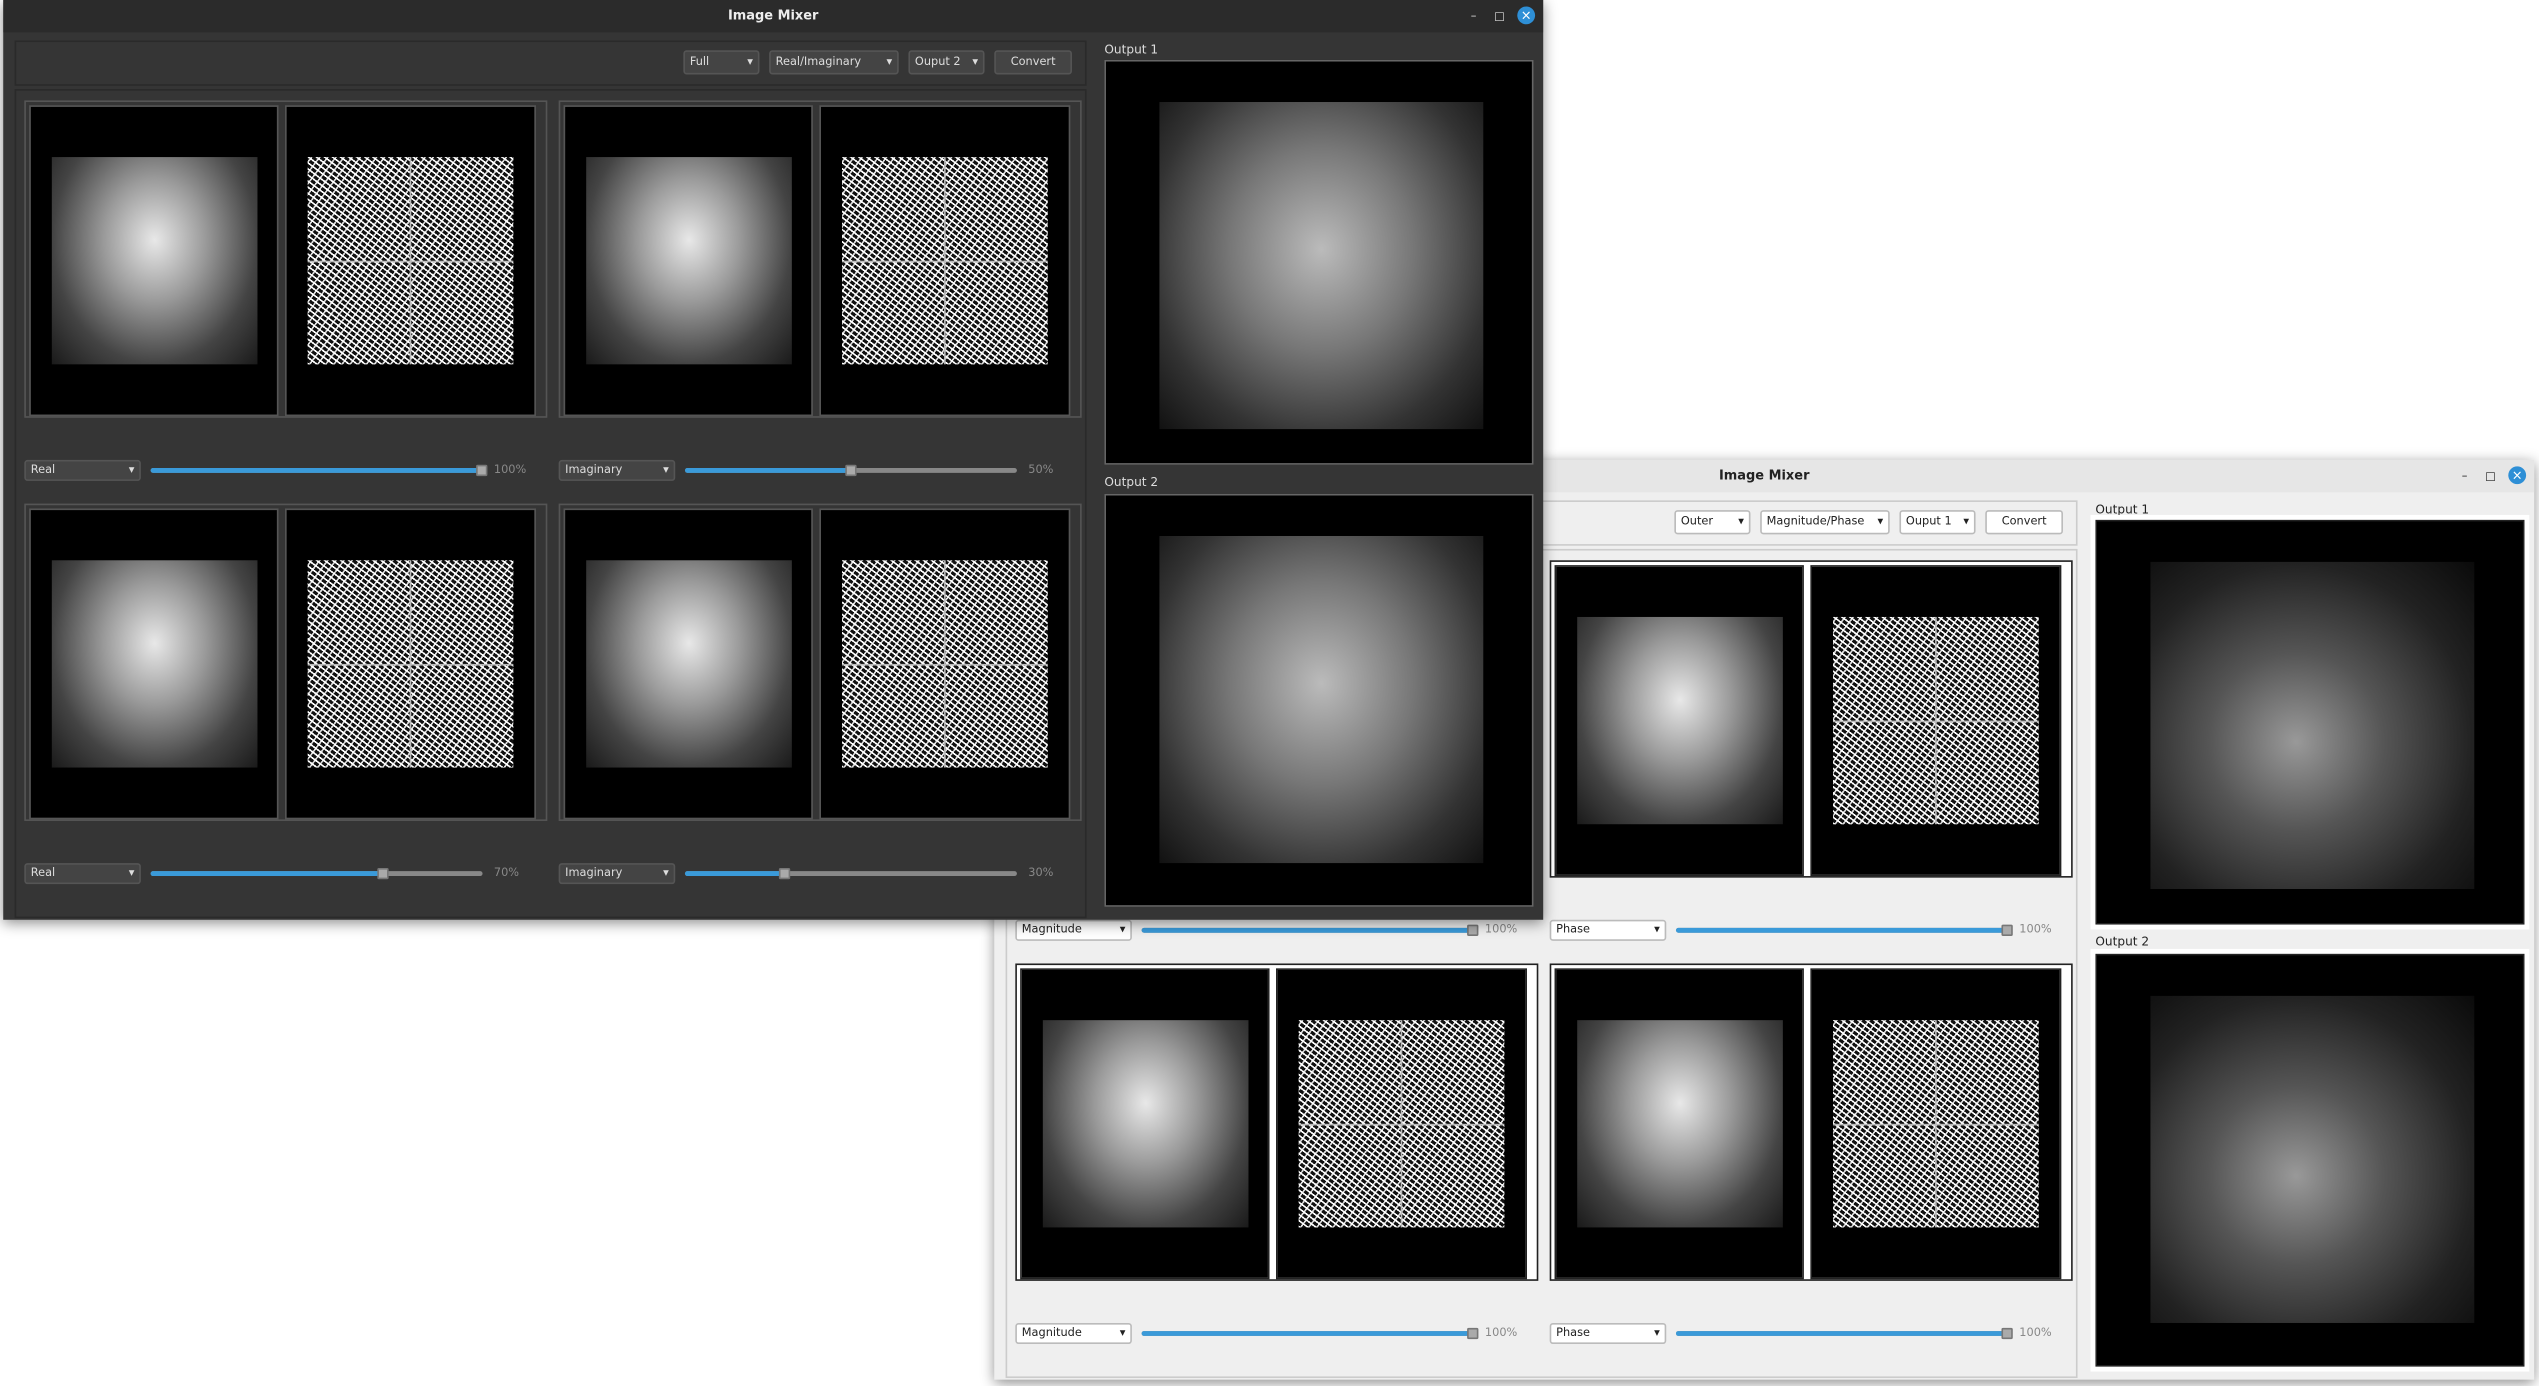 The width and height of the screenshot is (2539, 1386). Describe the element at coordinates (773, 16) in the screenshot. I see `title-bar: Image Mixer` at that location.